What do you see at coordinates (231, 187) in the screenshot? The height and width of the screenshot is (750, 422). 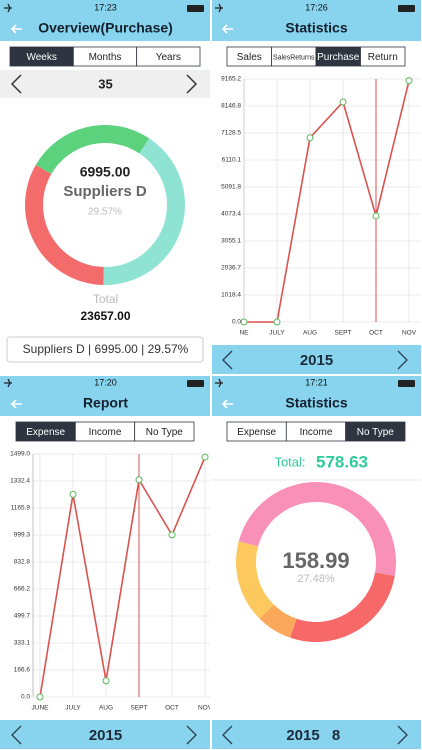 I see `y-tick-label: 5091.8` at bounding box center [231, 187].